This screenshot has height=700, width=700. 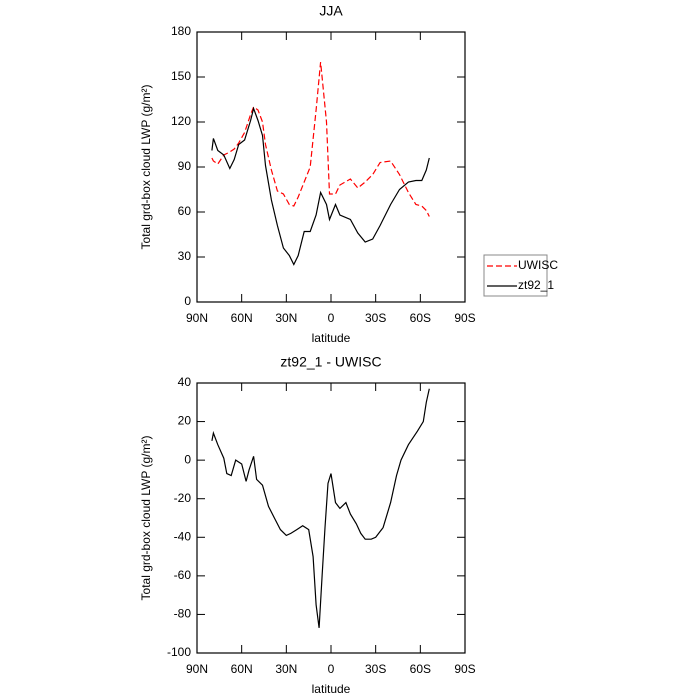 I want to click on y-tick-label: 20, so click(x=185, y=421).